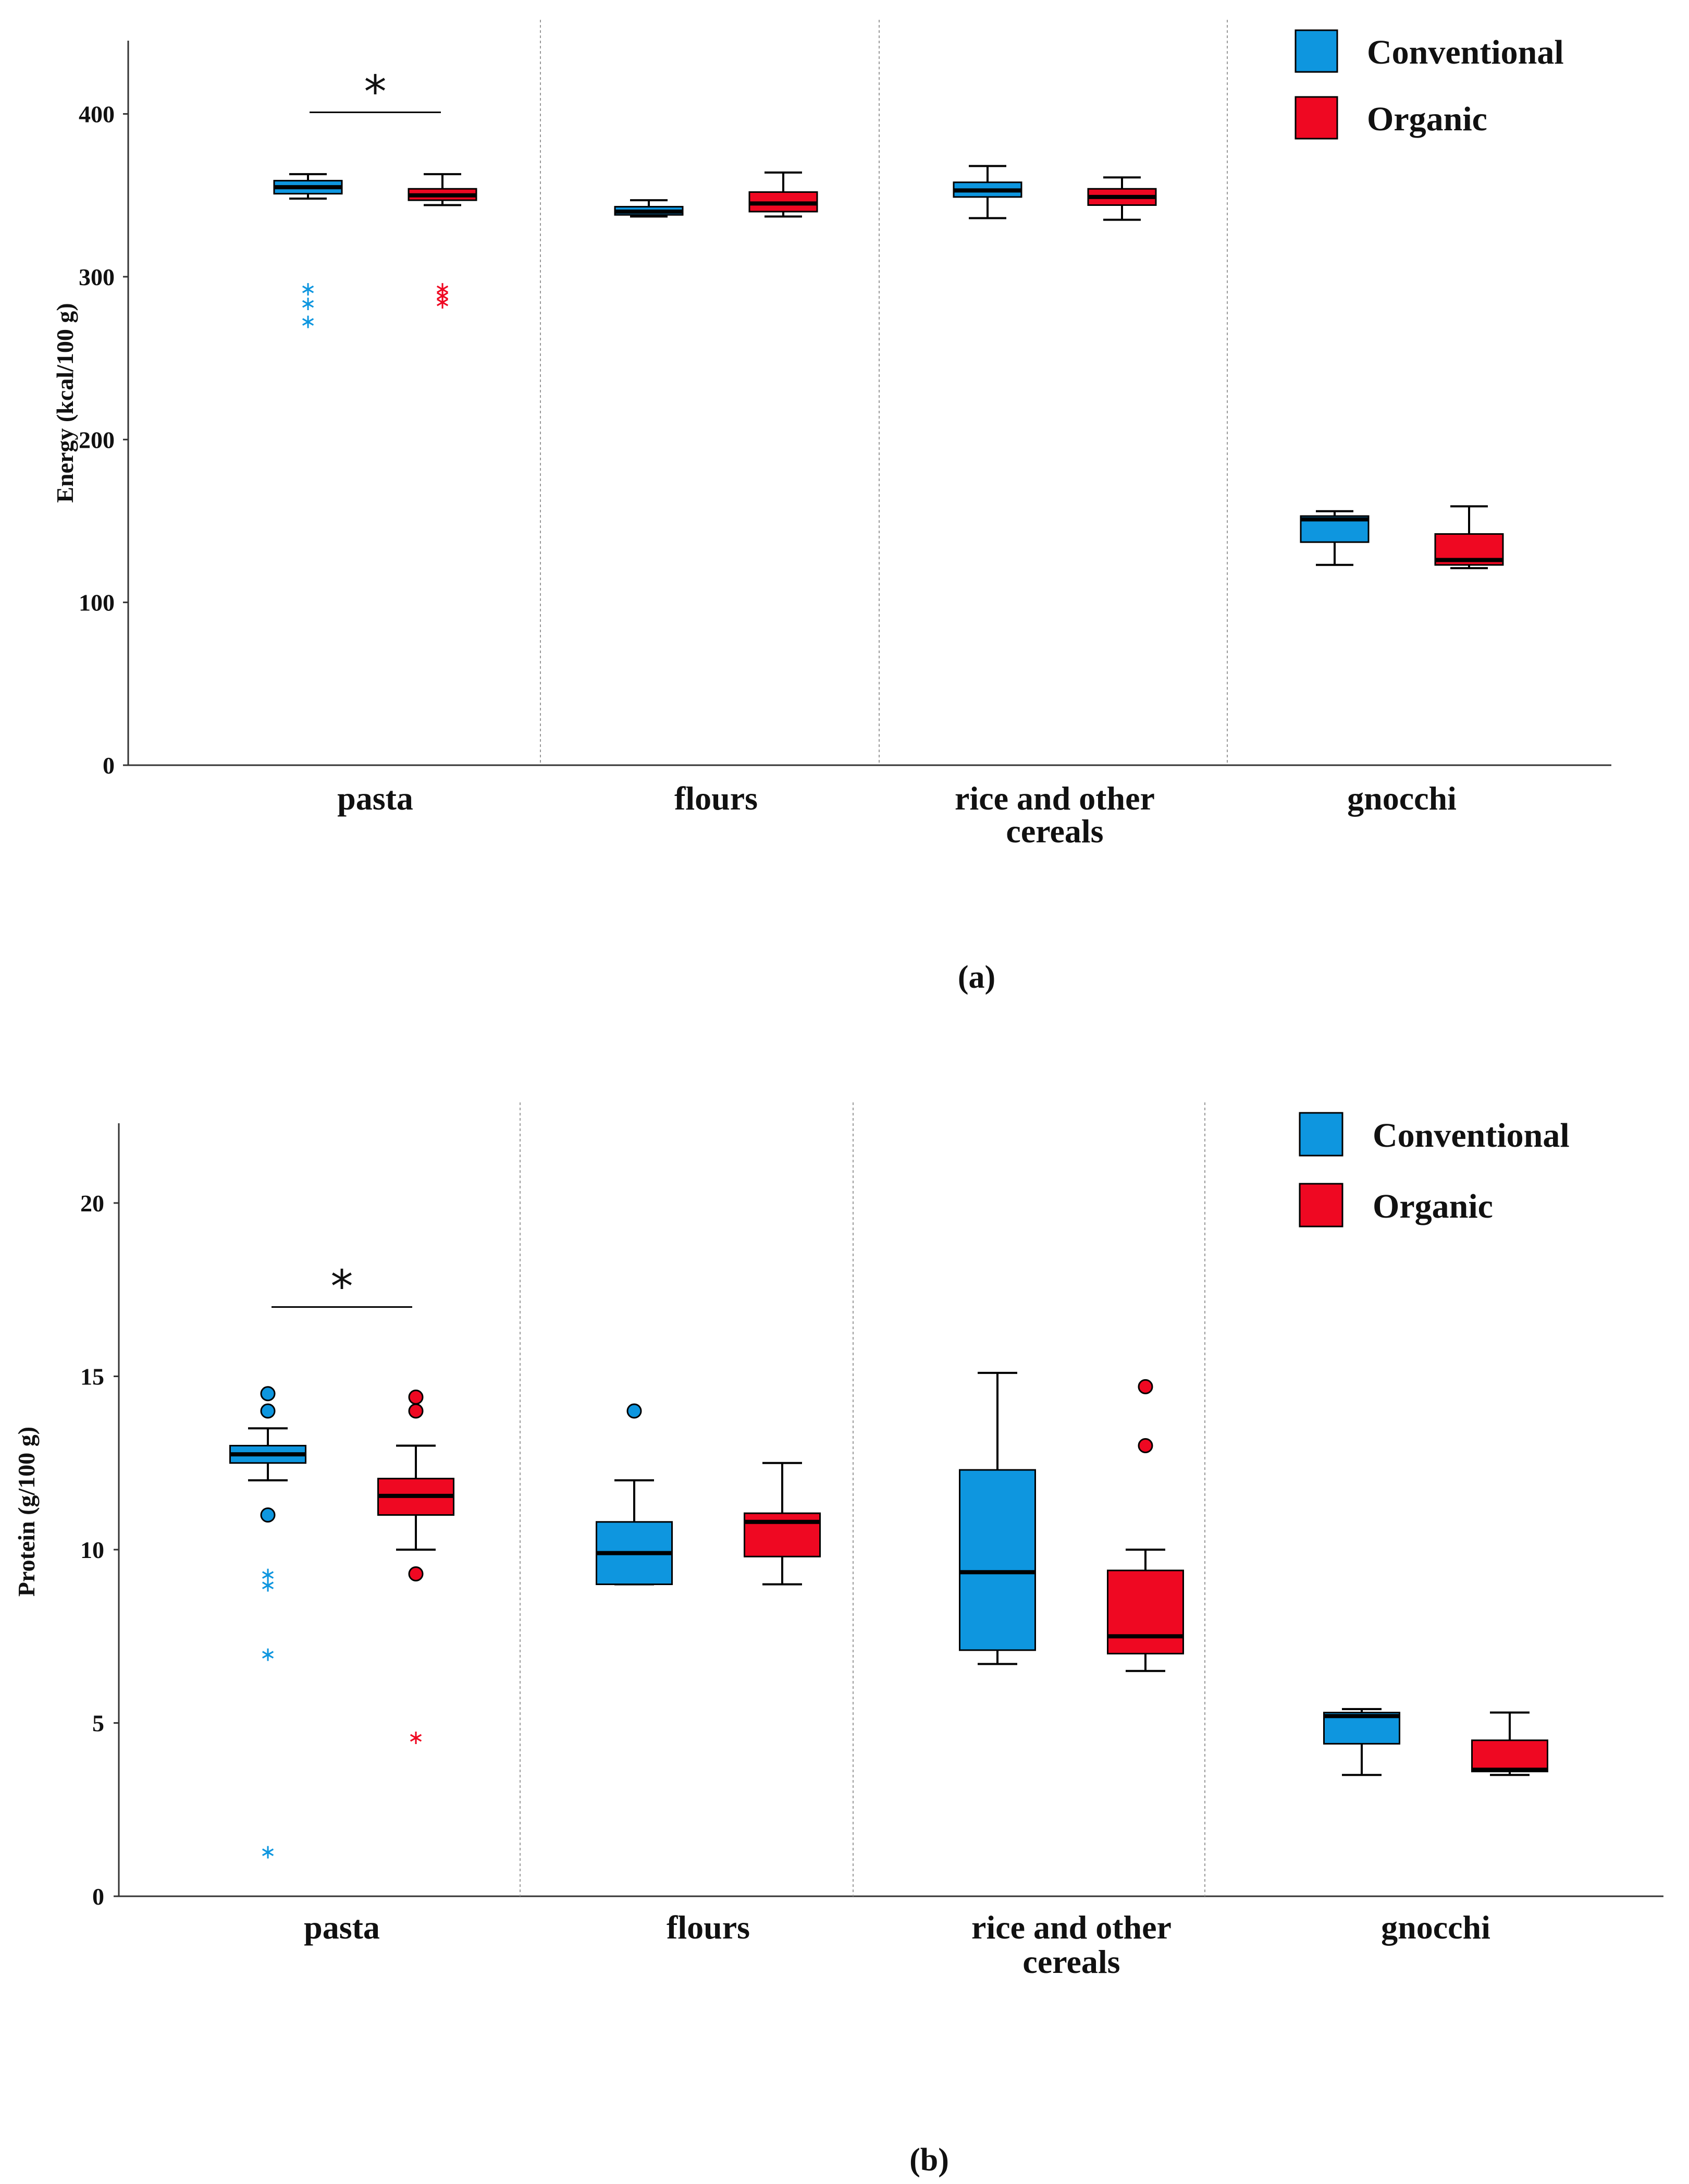 The image size is (1689, 2184). I want to click on box-conventional-pasta: ∗∗∗∗, so click(268, 1624).